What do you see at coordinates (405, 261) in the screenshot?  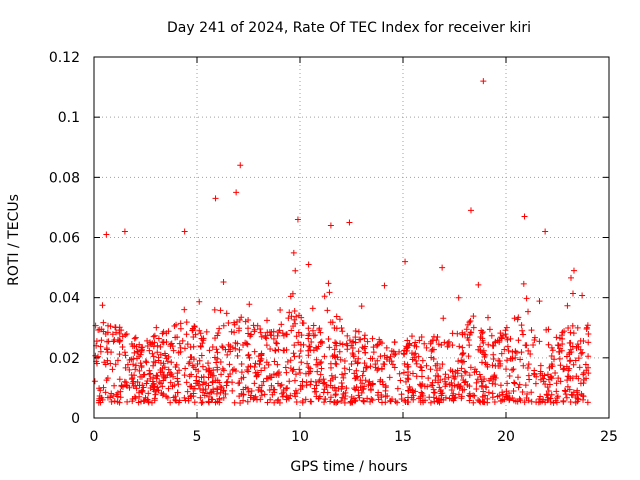 I see `data-point-peak` at bounding box center [405, 261].